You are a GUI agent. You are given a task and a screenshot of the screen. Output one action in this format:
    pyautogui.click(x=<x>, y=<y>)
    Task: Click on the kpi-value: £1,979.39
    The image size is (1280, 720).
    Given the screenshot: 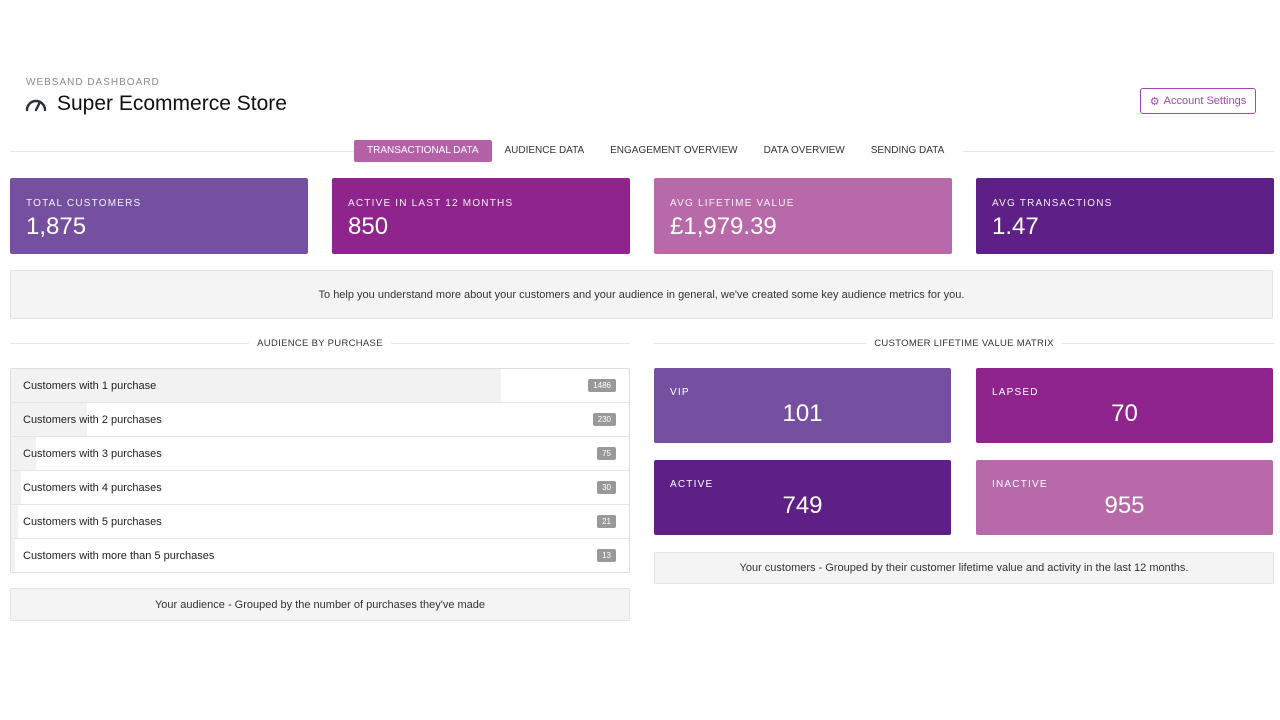 What is the action you would take?
    pyautogui.click(x=723, y=226)
    